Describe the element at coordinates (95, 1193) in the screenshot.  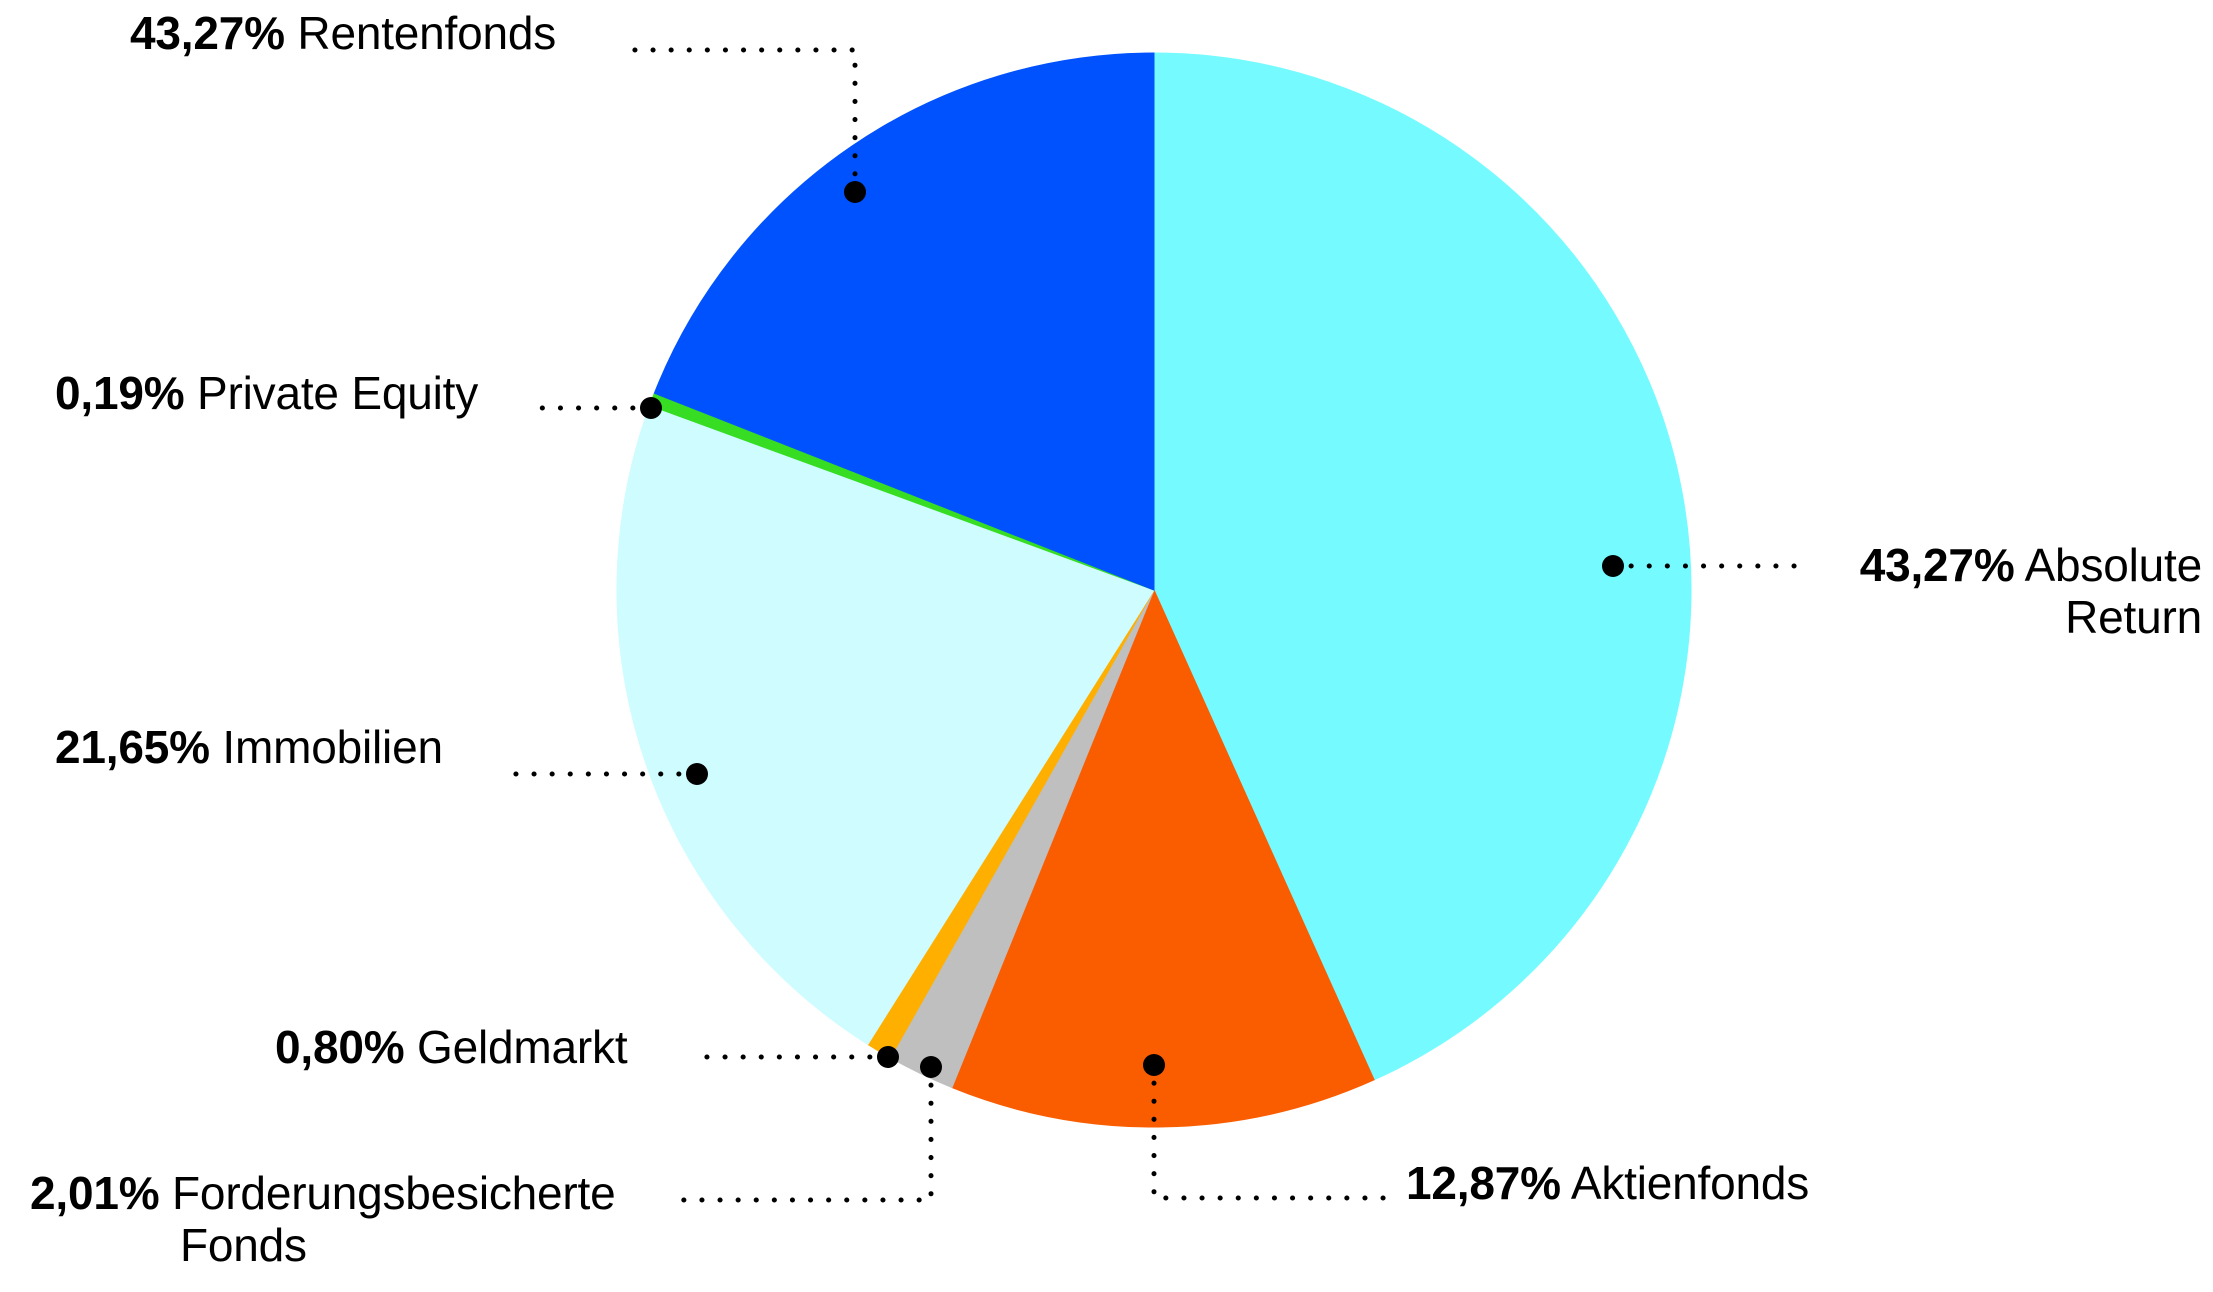
I see `slice-label-forderungsbesicherte-fonds-value: 2,01%` at that location.